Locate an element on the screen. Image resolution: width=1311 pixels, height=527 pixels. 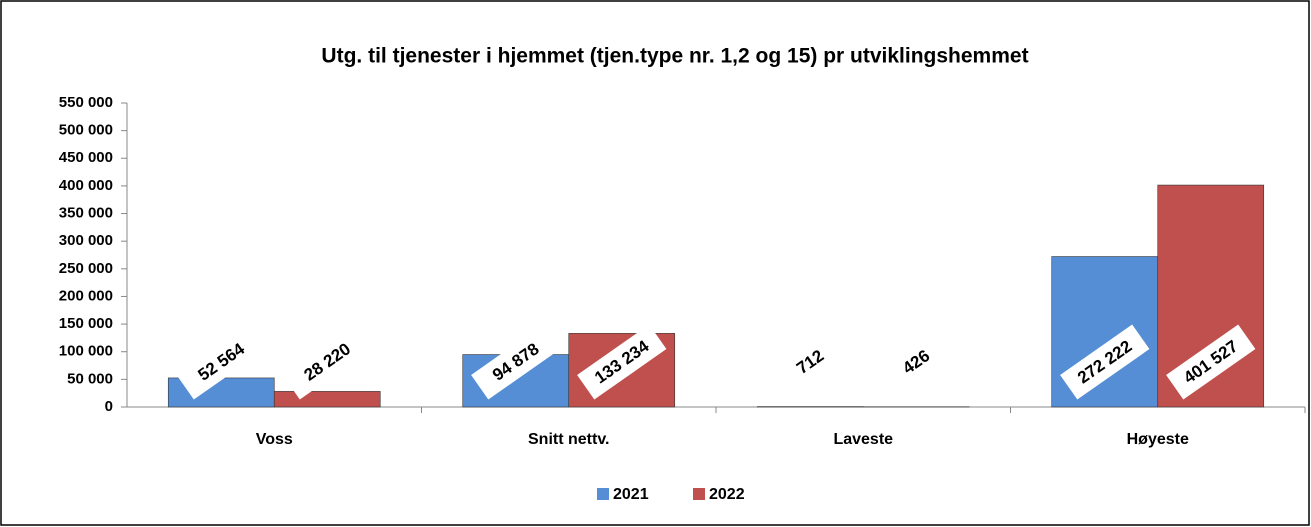
y-tick-label: 200 000 is located at coordinates (86, 295).